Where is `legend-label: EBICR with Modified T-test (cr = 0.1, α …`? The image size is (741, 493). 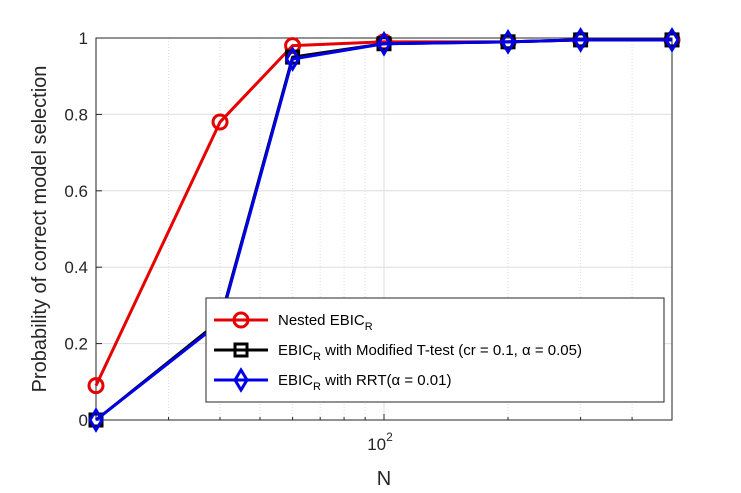 legend-label: EBICR with Modified T-test (cr = 0.1, α … is located at coordinates (430, 352).